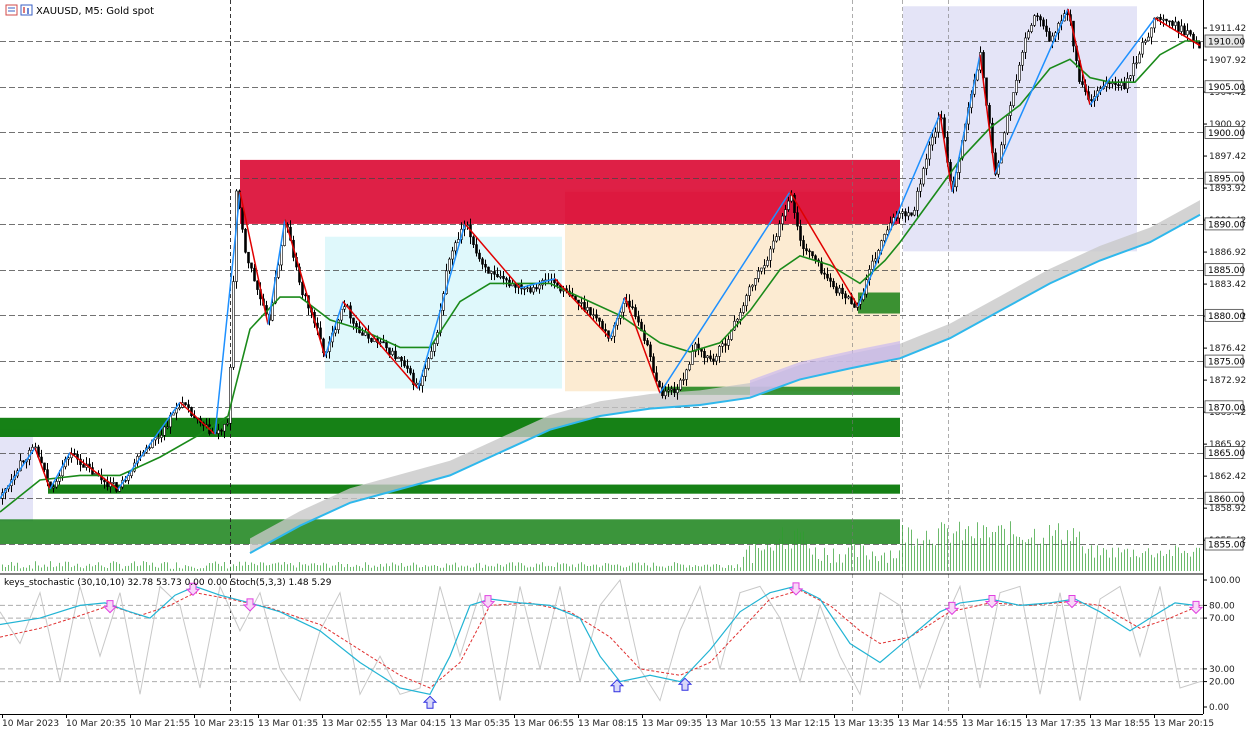 The image size is (1260, 732). What do you see at coordinates (1219, 708) in the screenshot?
I see `stoch-tick-label: 0.00` at bounding box center [1219, 708].